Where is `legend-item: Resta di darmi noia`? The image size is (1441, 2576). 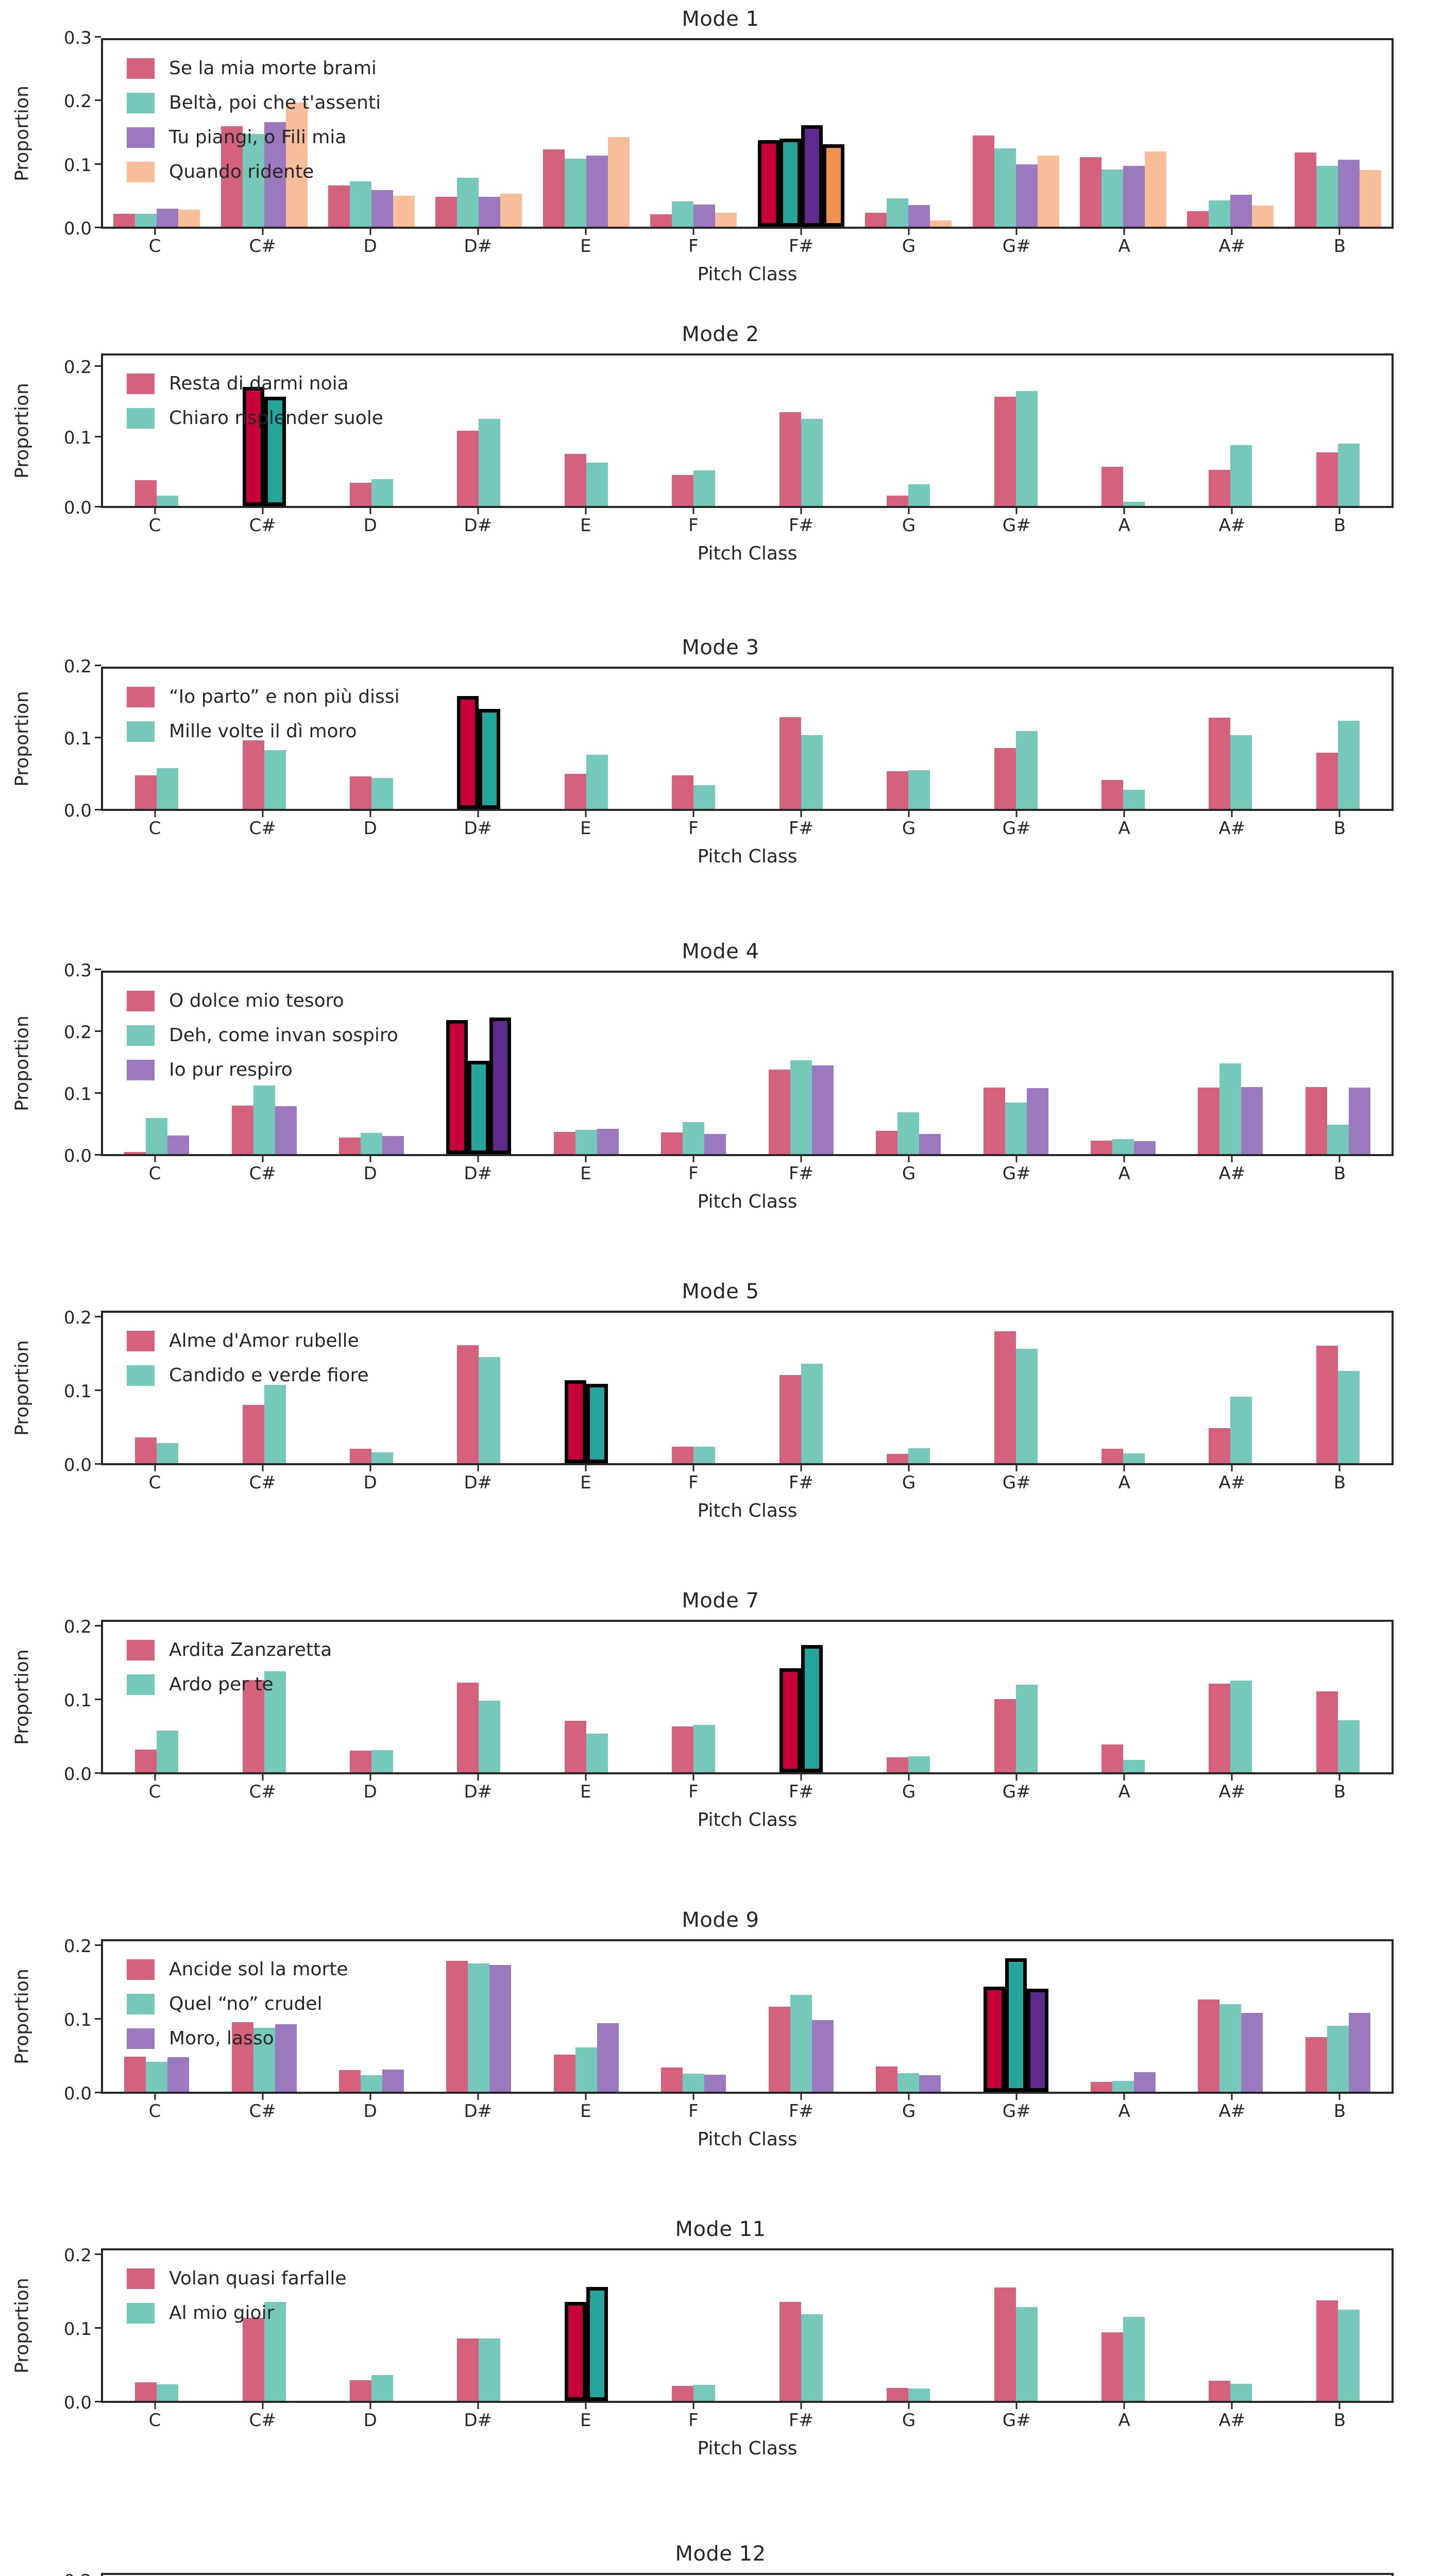
legend-item: Resta di darmi noia is located at coordinates (255, 383).